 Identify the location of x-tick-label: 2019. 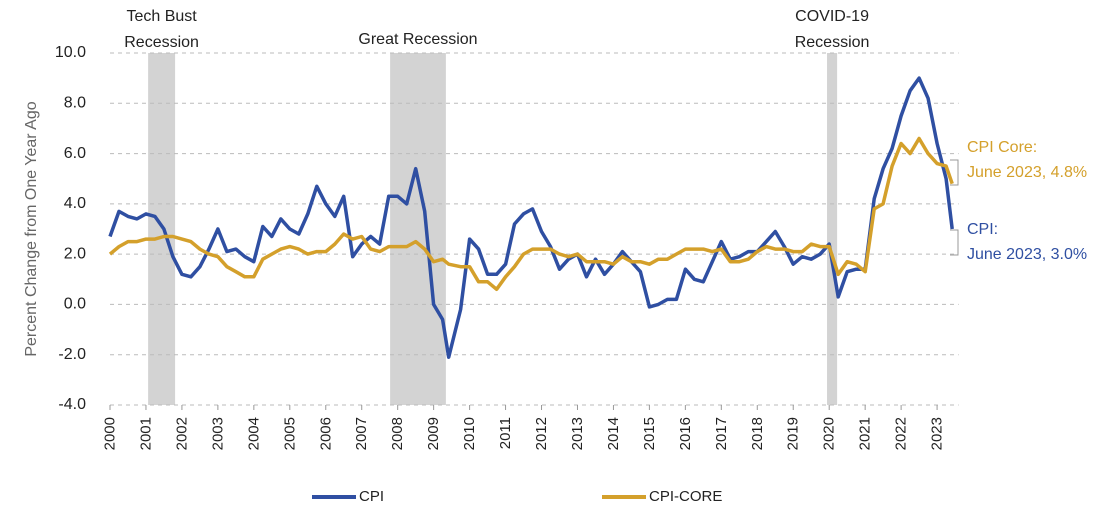
(793, 433).